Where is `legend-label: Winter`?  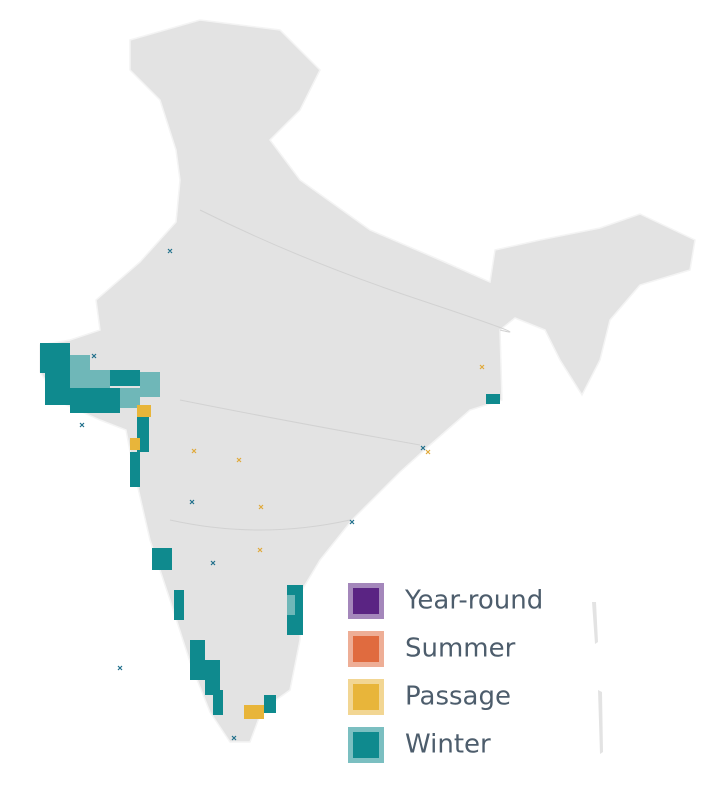 legend-label: Winter is located at coordinates (448, 745).